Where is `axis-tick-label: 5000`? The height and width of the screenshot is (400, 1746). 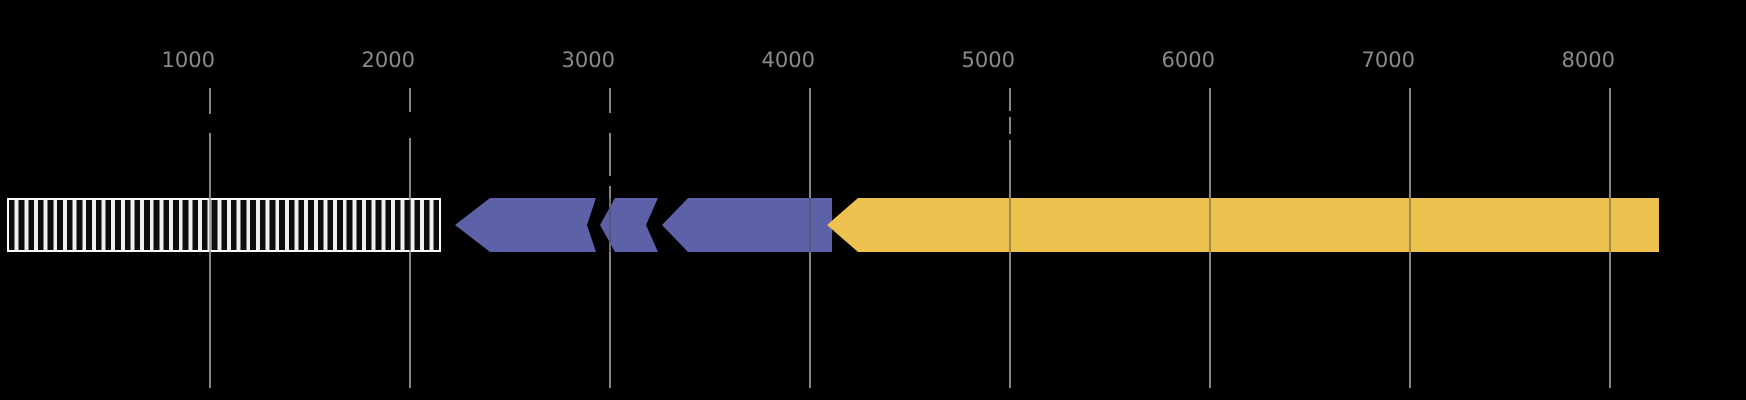 axis-tick-label: 5000 is located at coordinates (988, 60).